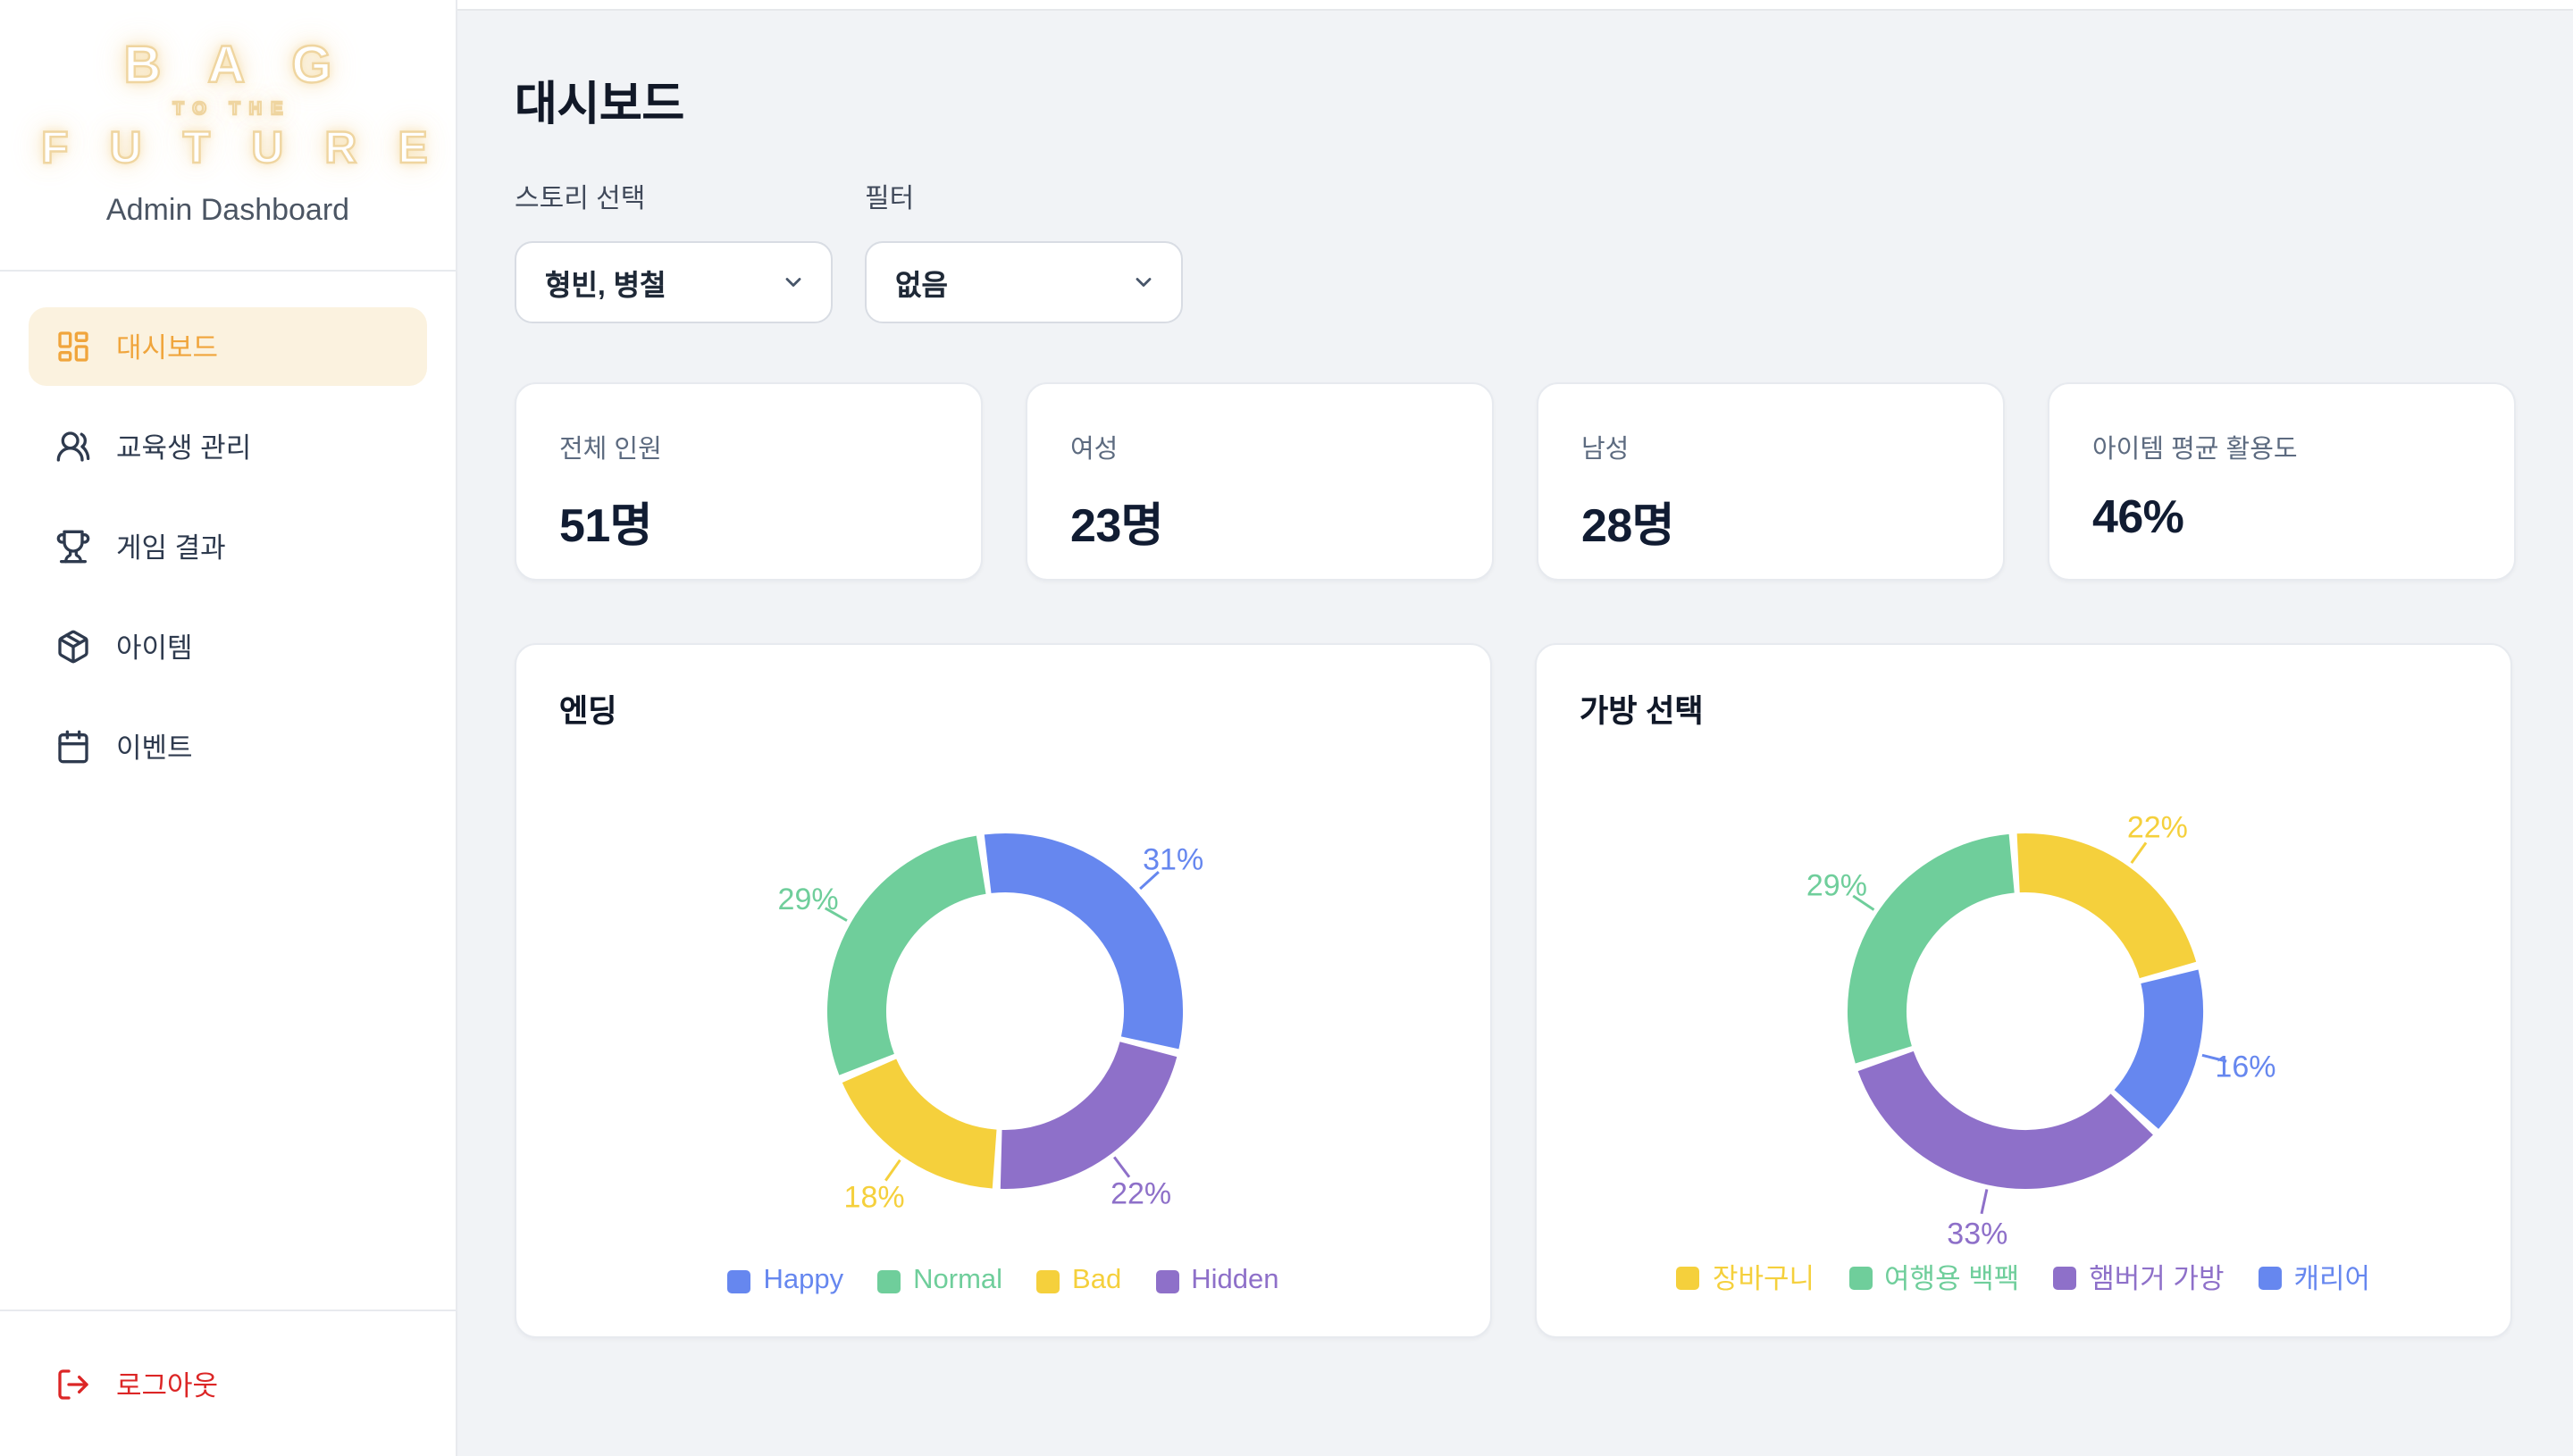  What do you see at coordinates (749, 481) in the screenshot?
I see `stat-card-total: 전체 인원 51명` at bounding box center [749, 481].